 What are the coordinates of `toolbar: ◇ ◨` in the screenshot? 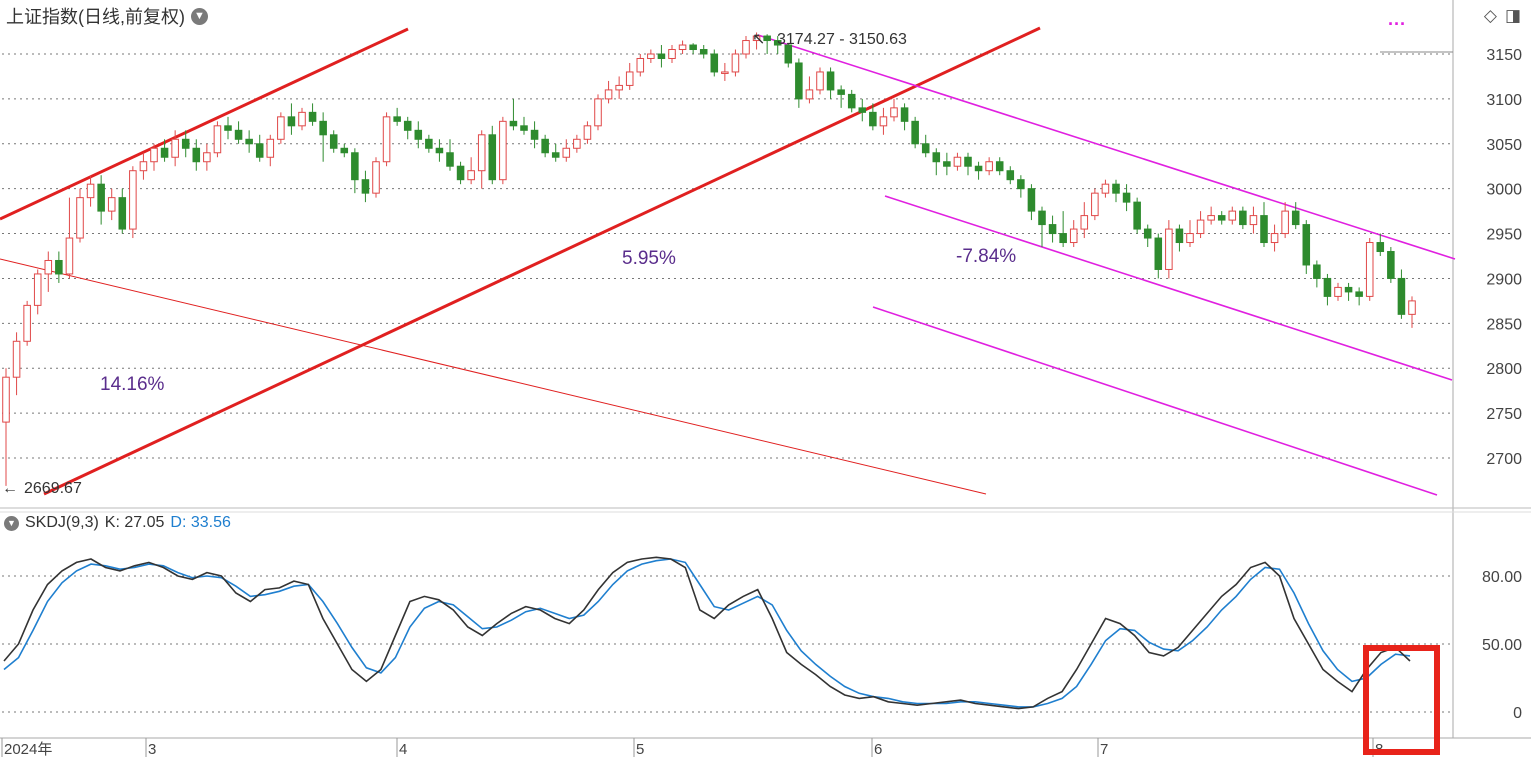 It's located at (1502, 16).